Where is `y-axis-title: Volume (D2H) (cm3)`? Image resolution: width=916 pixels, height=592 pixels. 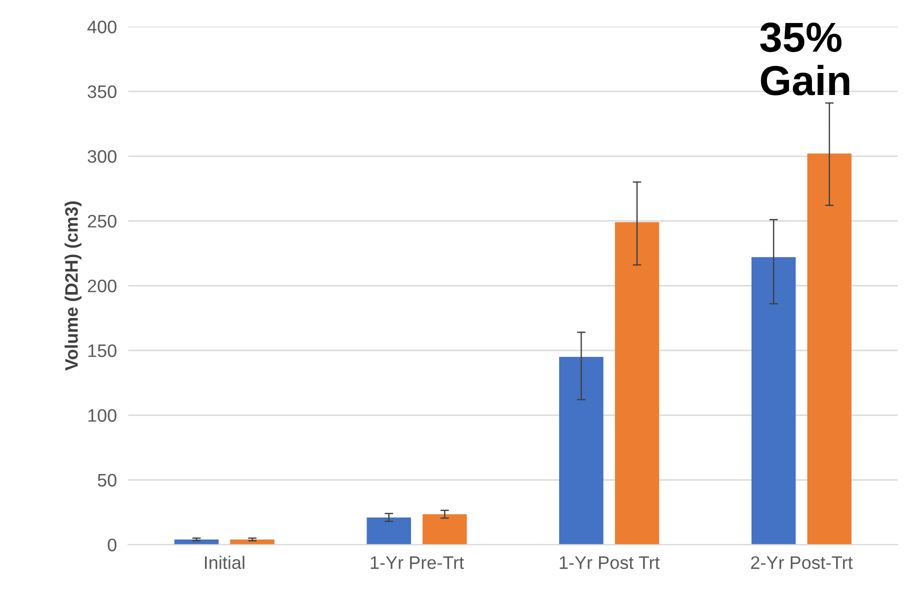 y-axis-title: Volume (D2H) (cm3) is located at coordinates (73, 286).